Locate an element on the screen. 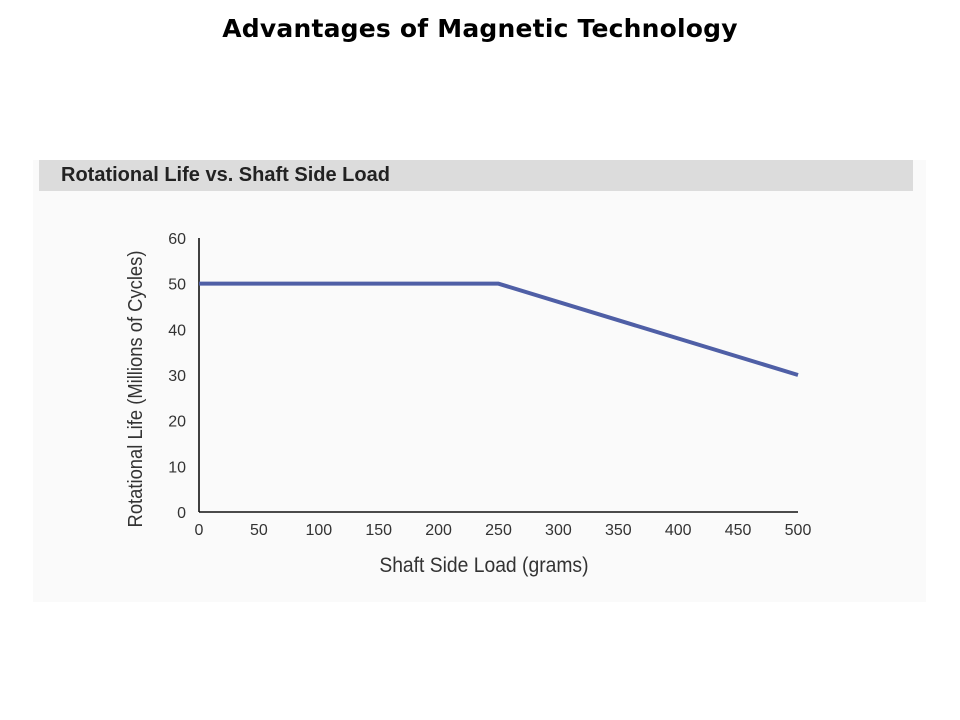  y-tick-label: 30 is located at coordinates (177, 376).